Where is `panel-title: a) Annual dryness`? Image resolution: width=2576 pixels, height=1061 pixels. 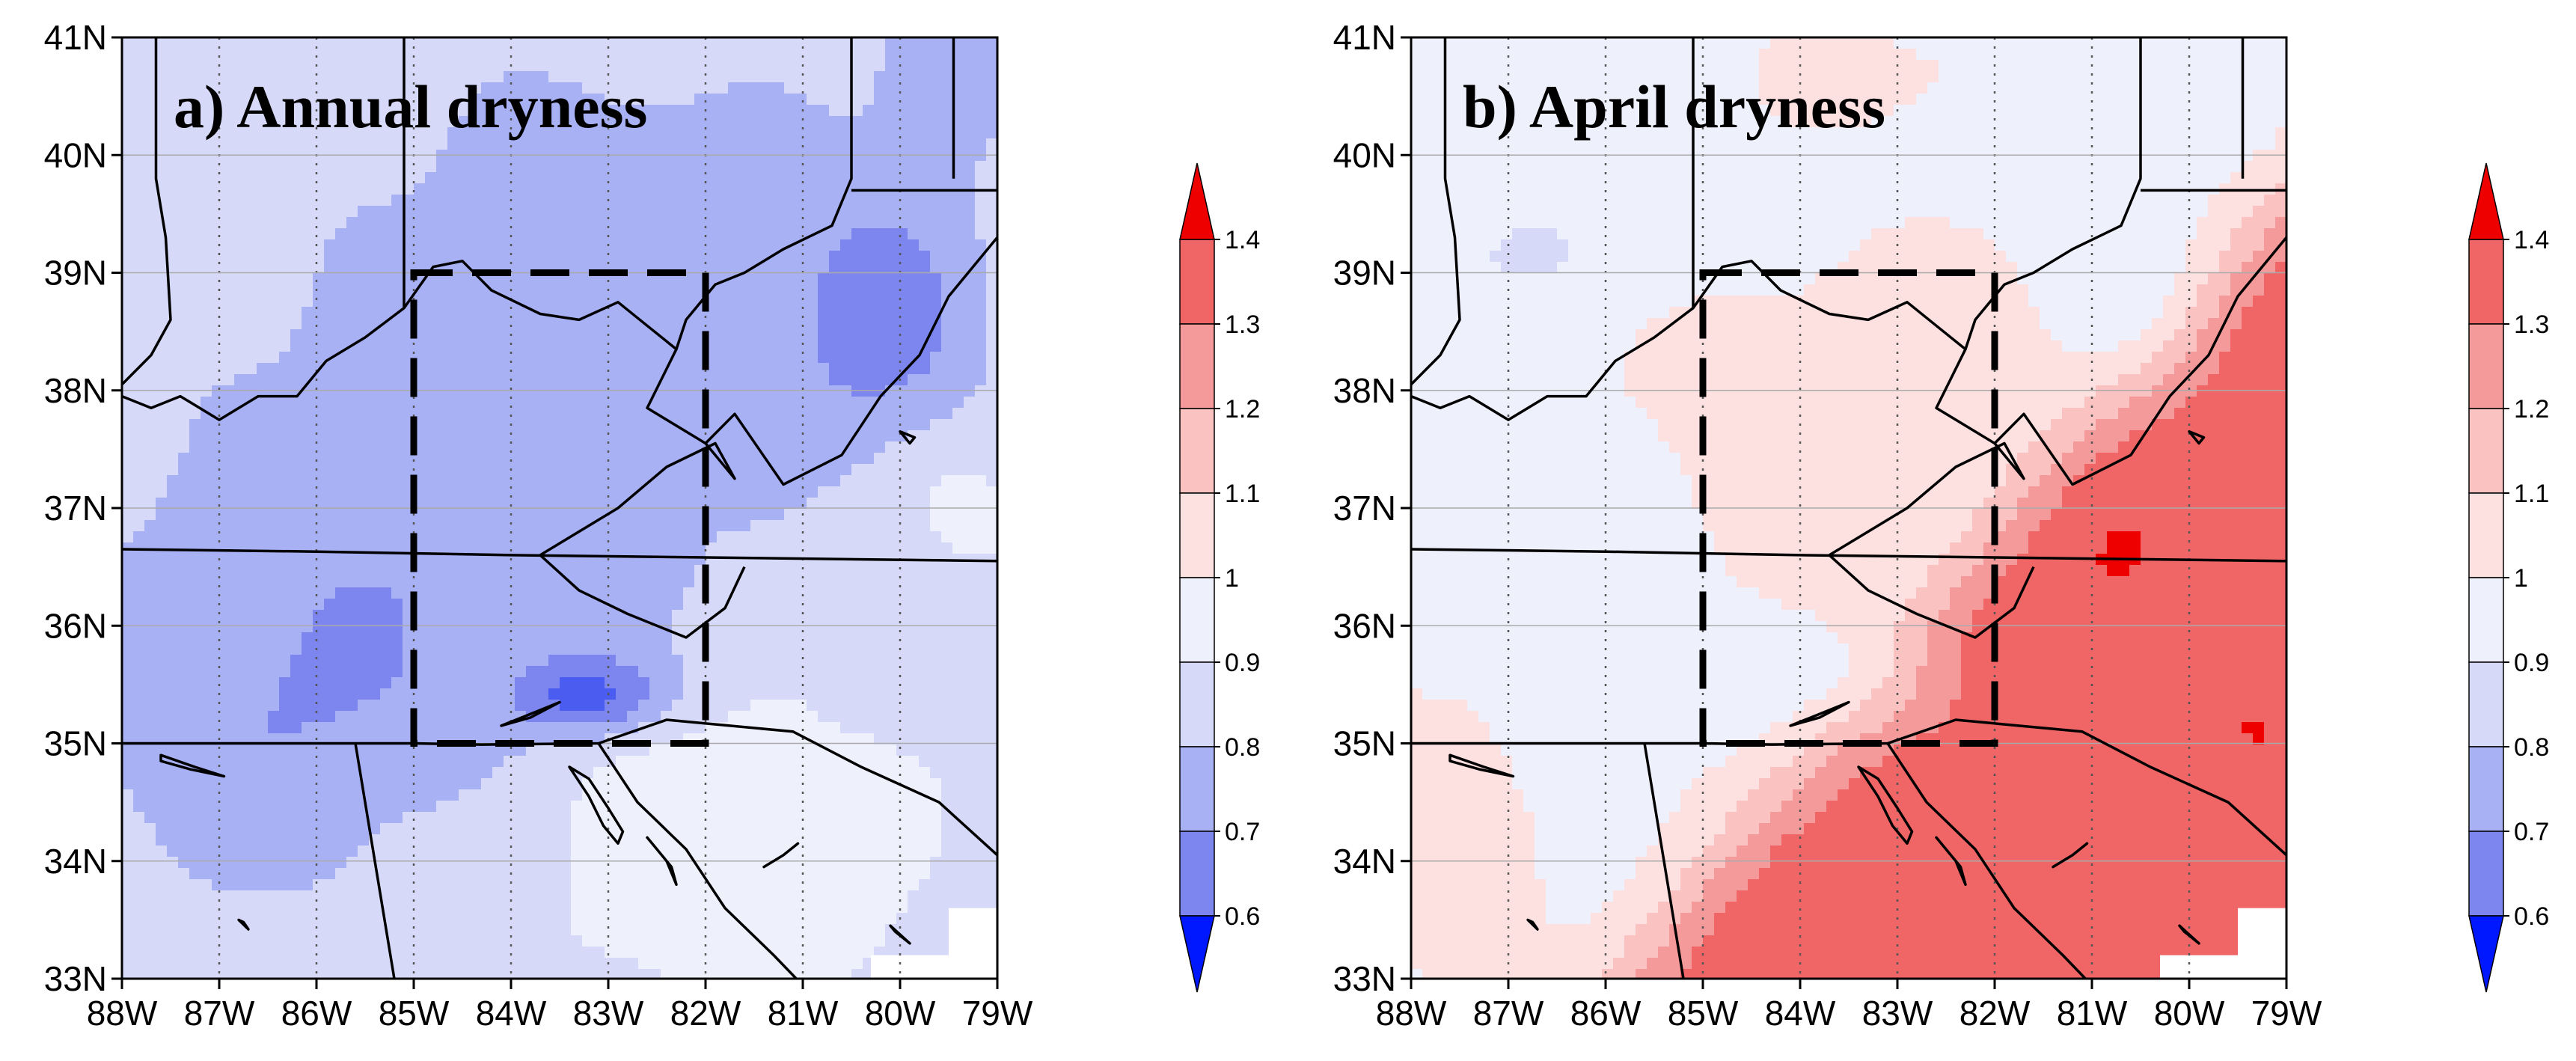 panel-title: a) Annual dryness is located at coordinates (410, 107).